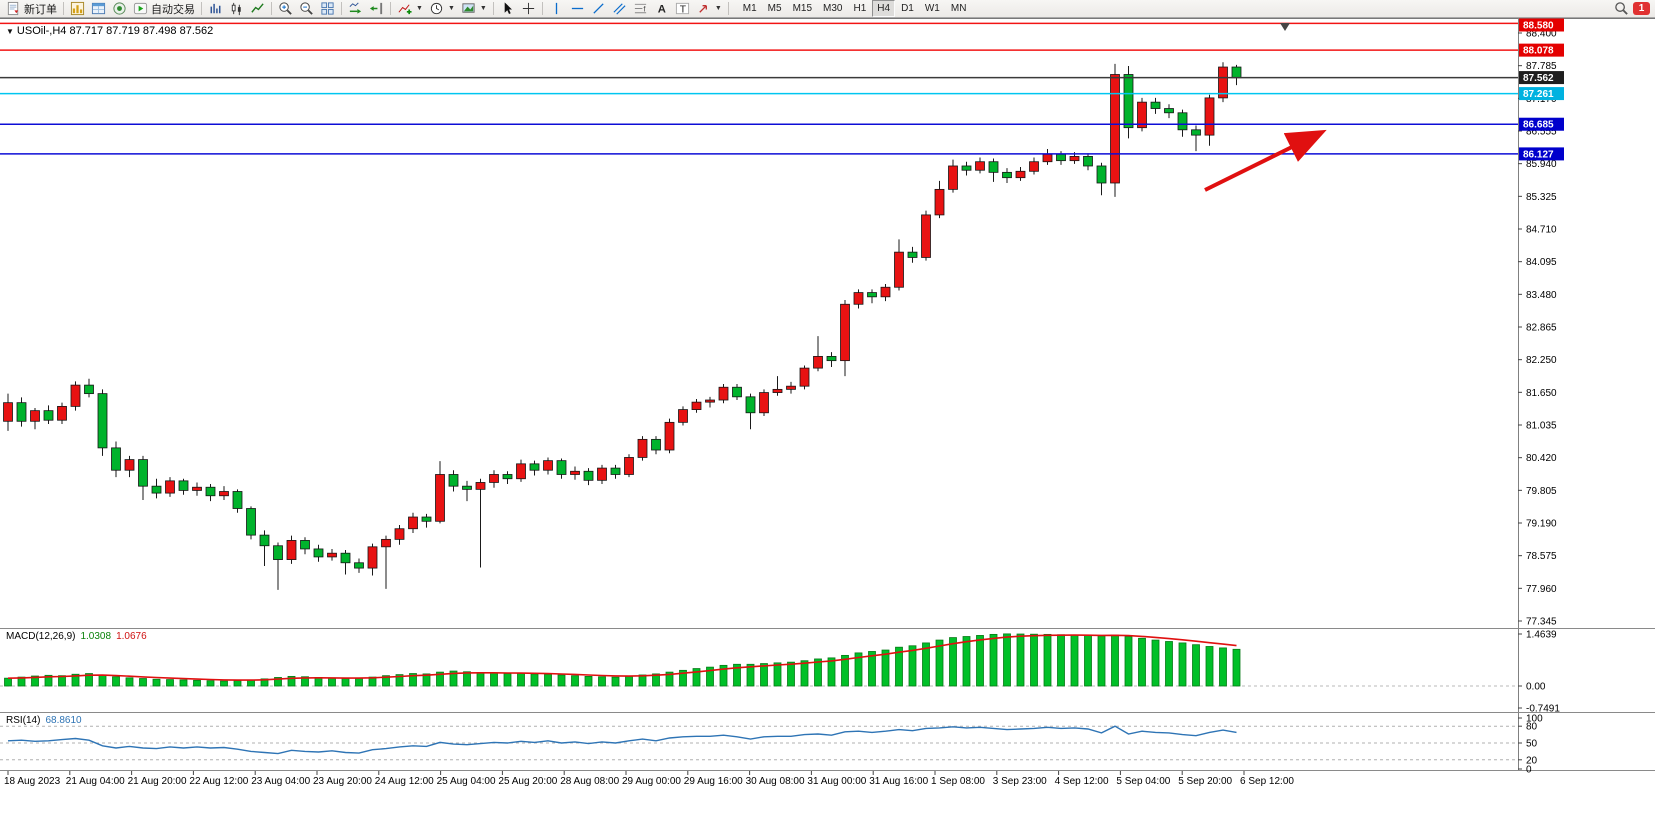  I want to click on fibonacci-tool-button: f, so click(640, 9).